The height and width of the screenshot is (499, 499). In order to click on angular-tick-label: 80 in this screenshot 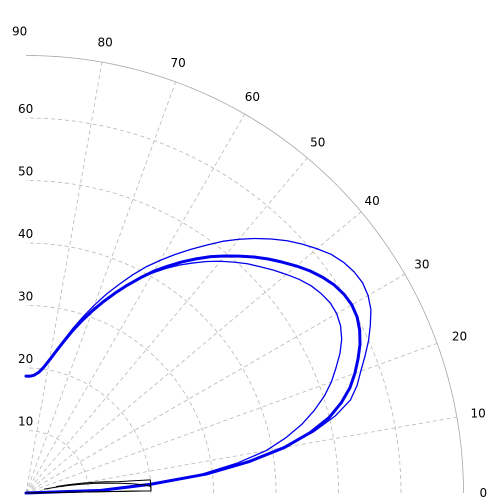, I will do `click(104, 42)`.